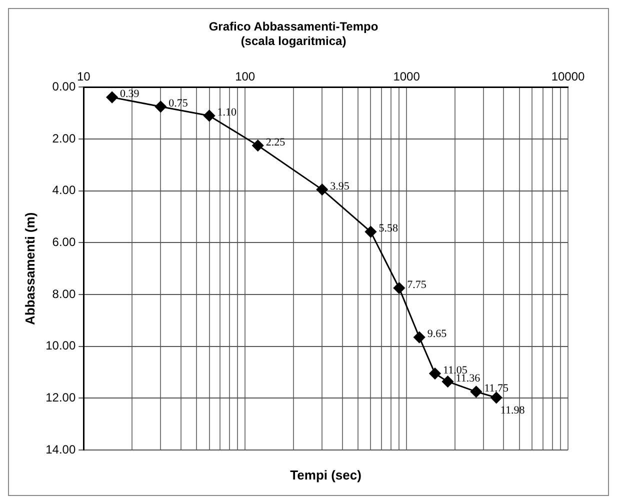 The image size is (617, 504). I want to click on x-tick-label: 10000, so click(568, 76).